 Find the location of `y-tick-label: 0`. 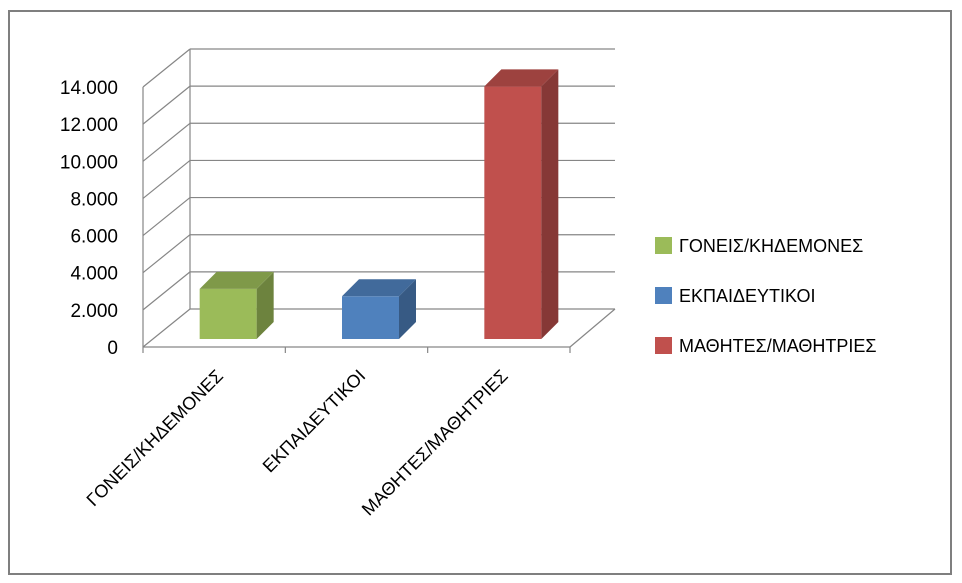

y-tick-label: 0 is located at coordinates (112, 348).